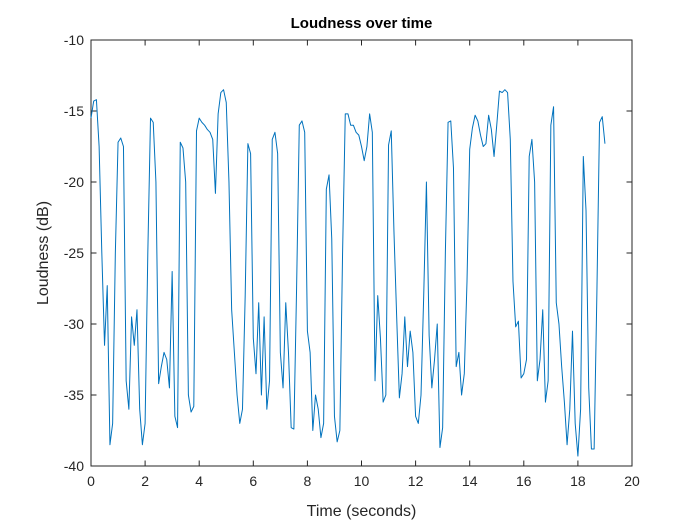  What do you see at coordinates (145, 481) in the screenshot?
I see `x-tick-label: 2` at bounding box center [145, 481].